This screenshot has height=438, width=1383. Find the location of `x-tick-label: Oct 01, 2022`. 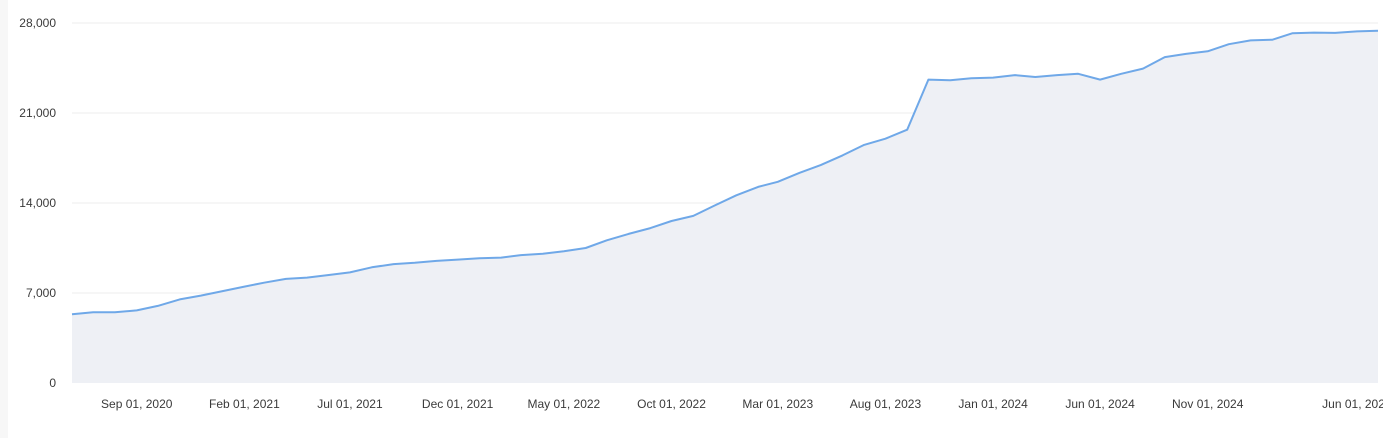

x-tick-label: Oct 01, 2022 is located at coordinates (671, 404).